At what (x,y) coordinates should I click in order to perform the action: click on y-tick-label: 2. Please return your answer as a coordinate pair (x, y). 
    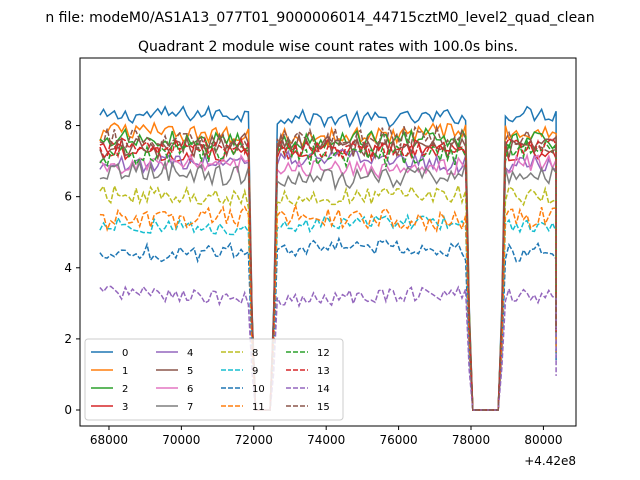
    Looking at the image, I should click on (68, 339).